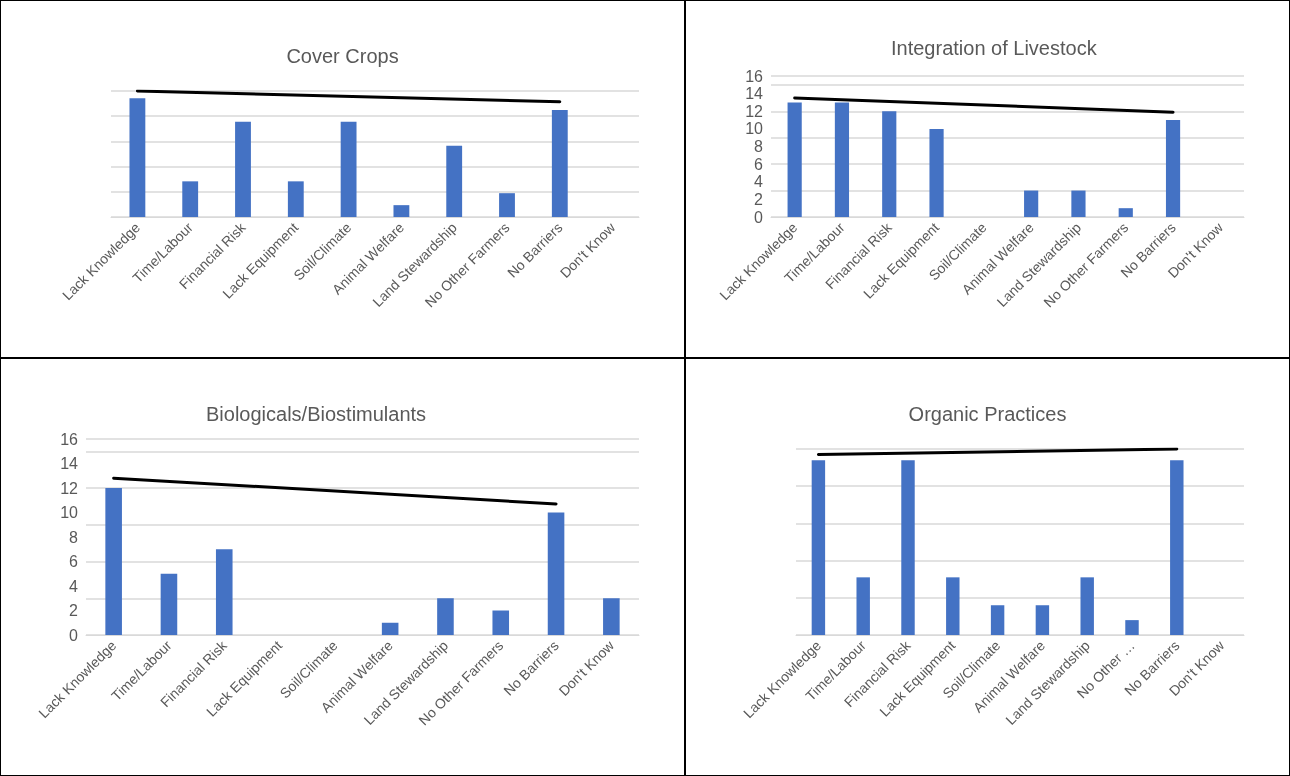  Describe the element at coordinates (316, 414) in the screenshot. I see `chart-title: Biologicals/Biostimulants` at that location.